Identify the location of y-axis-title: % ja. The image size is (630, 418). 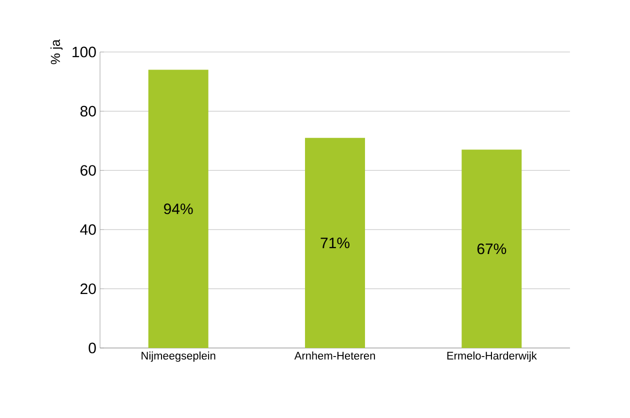
(56, 51).